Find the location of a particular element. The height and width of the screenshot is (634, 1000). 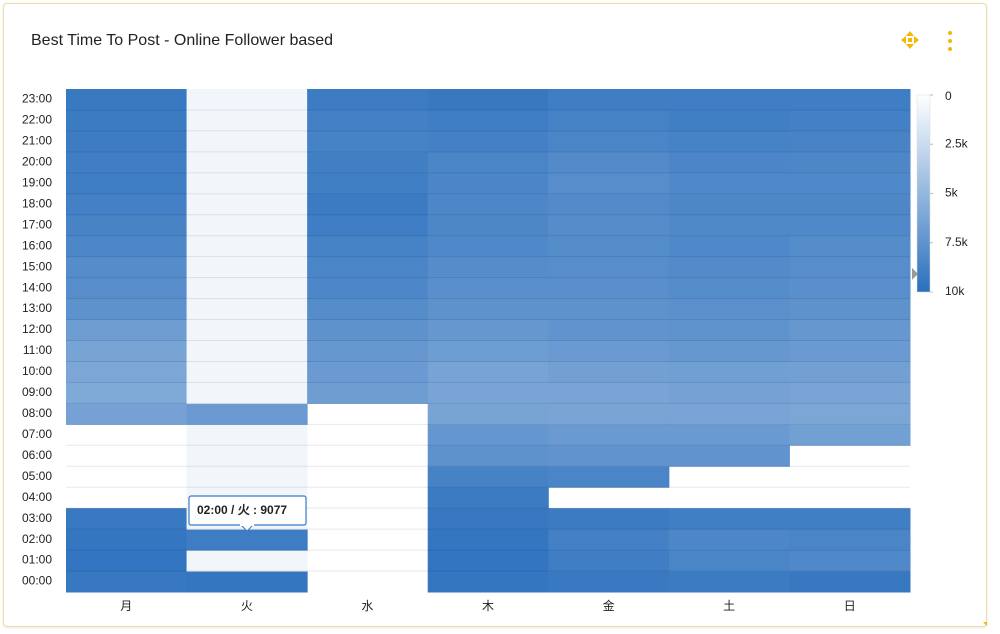

y-tick-label: 21:00 is located at coordinates (37, 141).